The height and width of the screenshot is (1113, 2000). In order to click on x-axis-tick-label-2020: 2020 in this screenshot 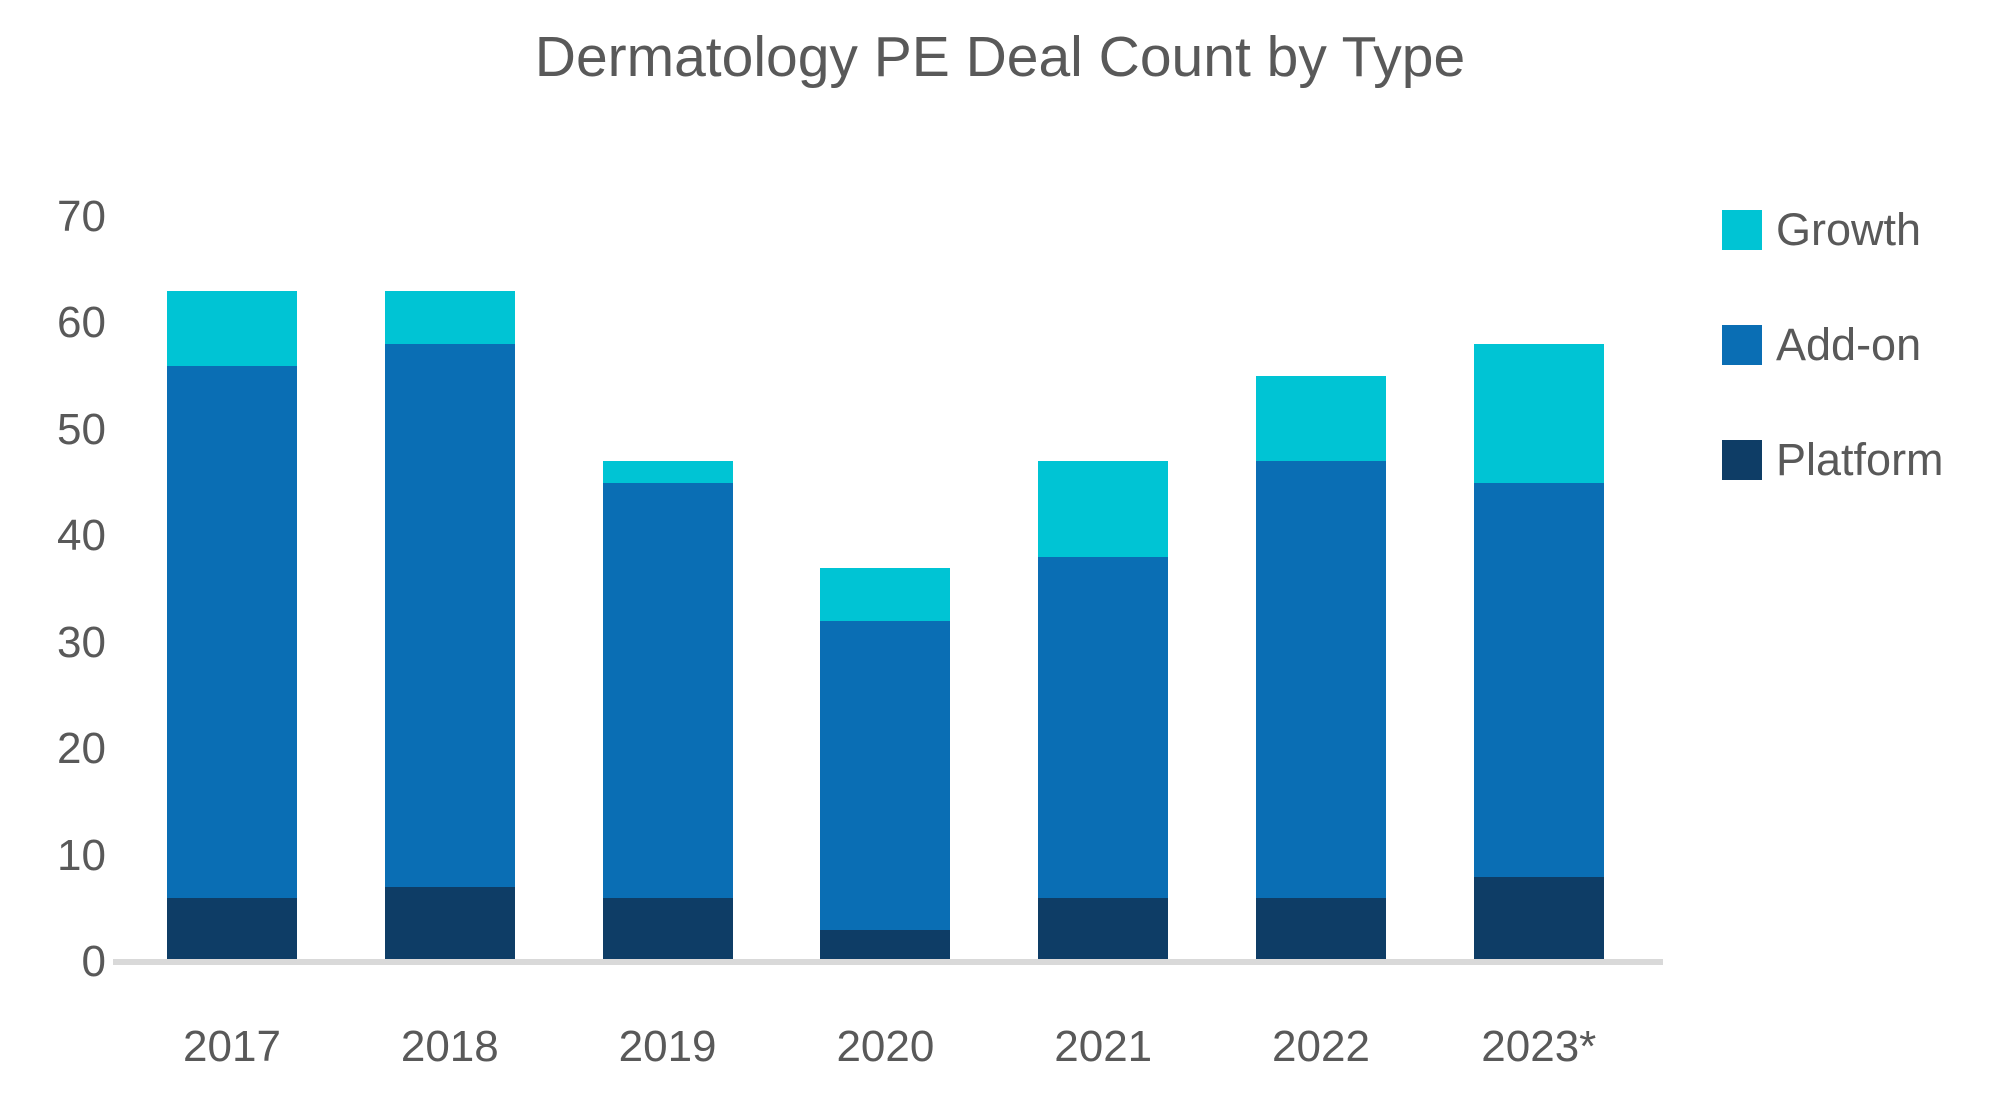, I will do `click(885, 1046)`.